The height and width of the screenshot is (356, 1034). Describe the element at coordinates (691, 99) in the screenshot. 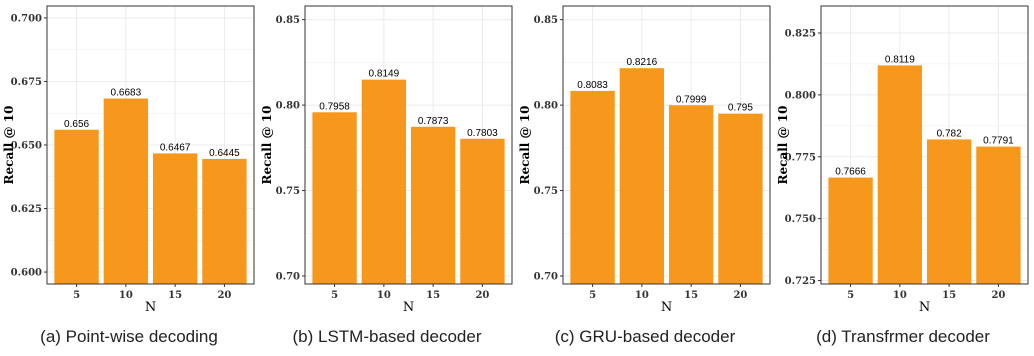

I see `bar-value-label: 0.7999` at that location.